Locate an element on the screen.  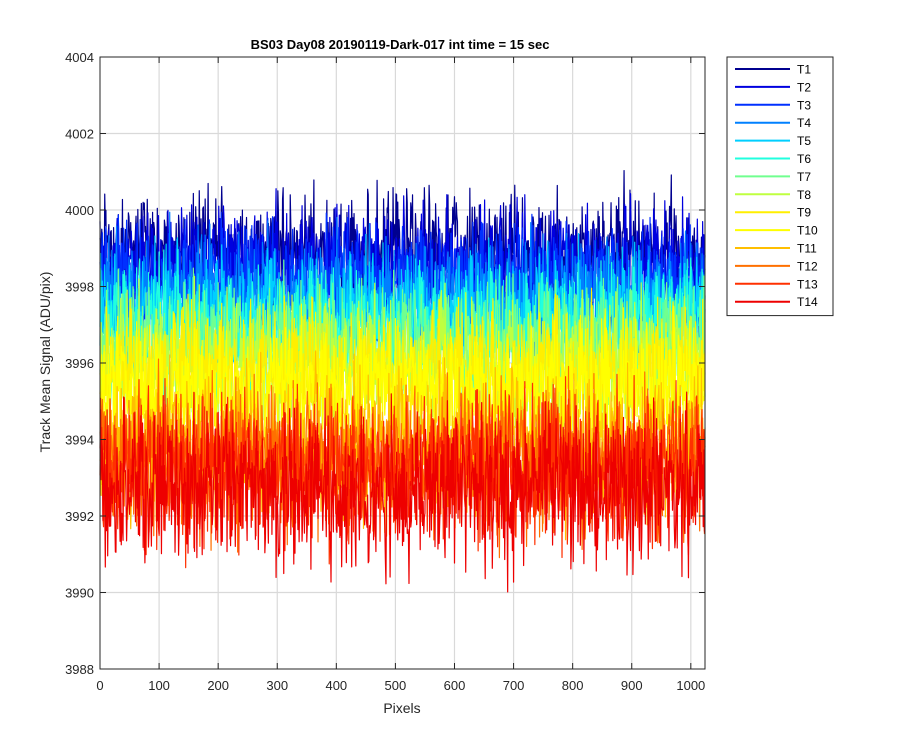
y-tick-label: 4000 is located at coordinates (79, 210).